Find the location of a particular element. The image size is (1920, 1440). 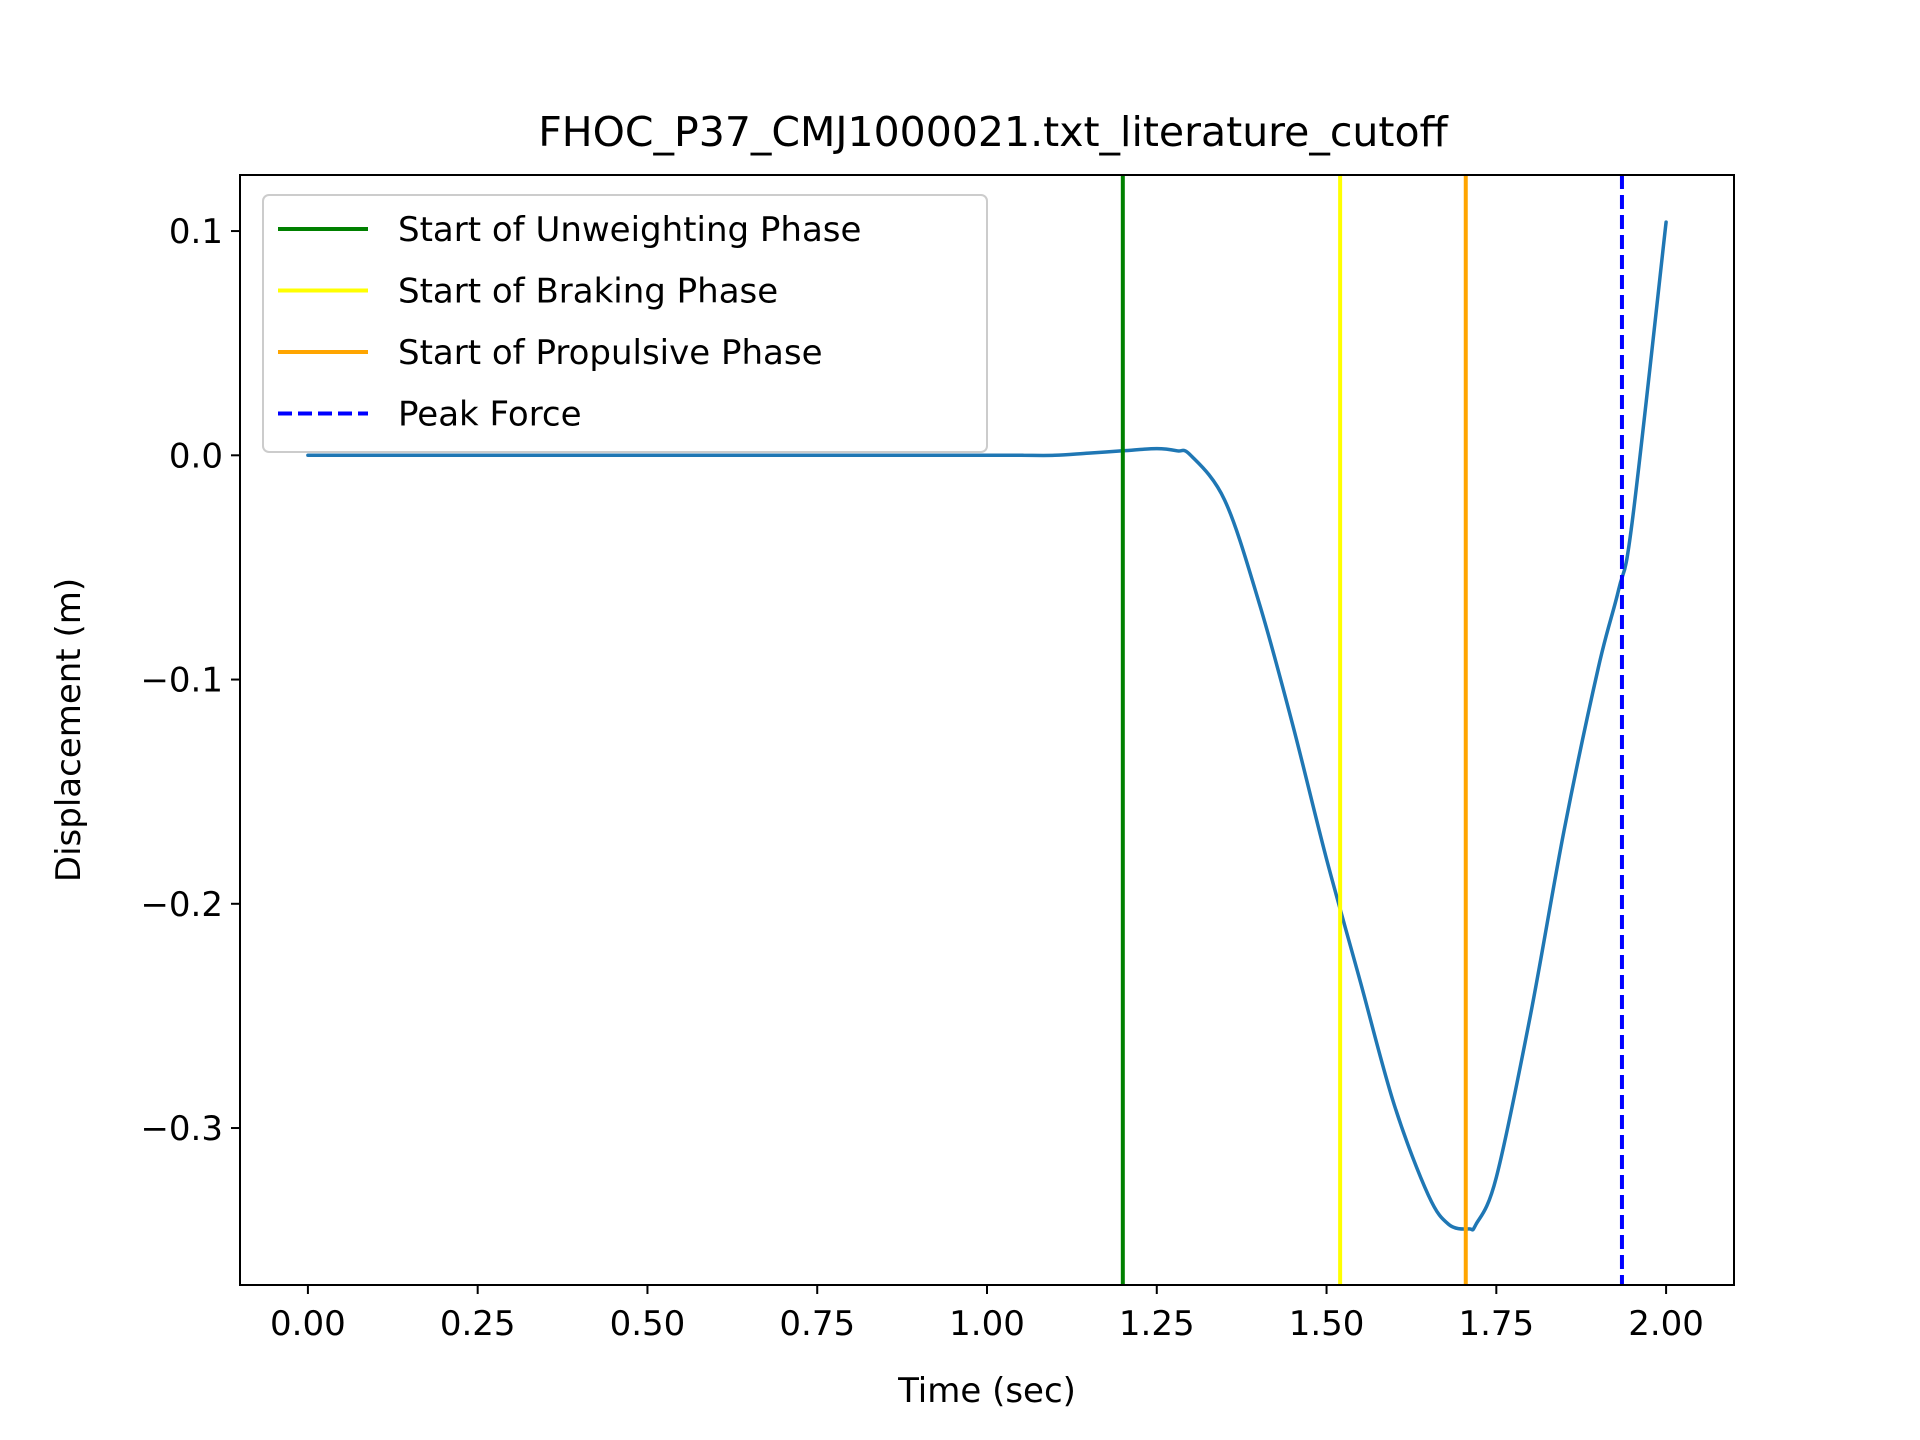

y-tick-label: −0.1 is located at coordinates (181, 681).